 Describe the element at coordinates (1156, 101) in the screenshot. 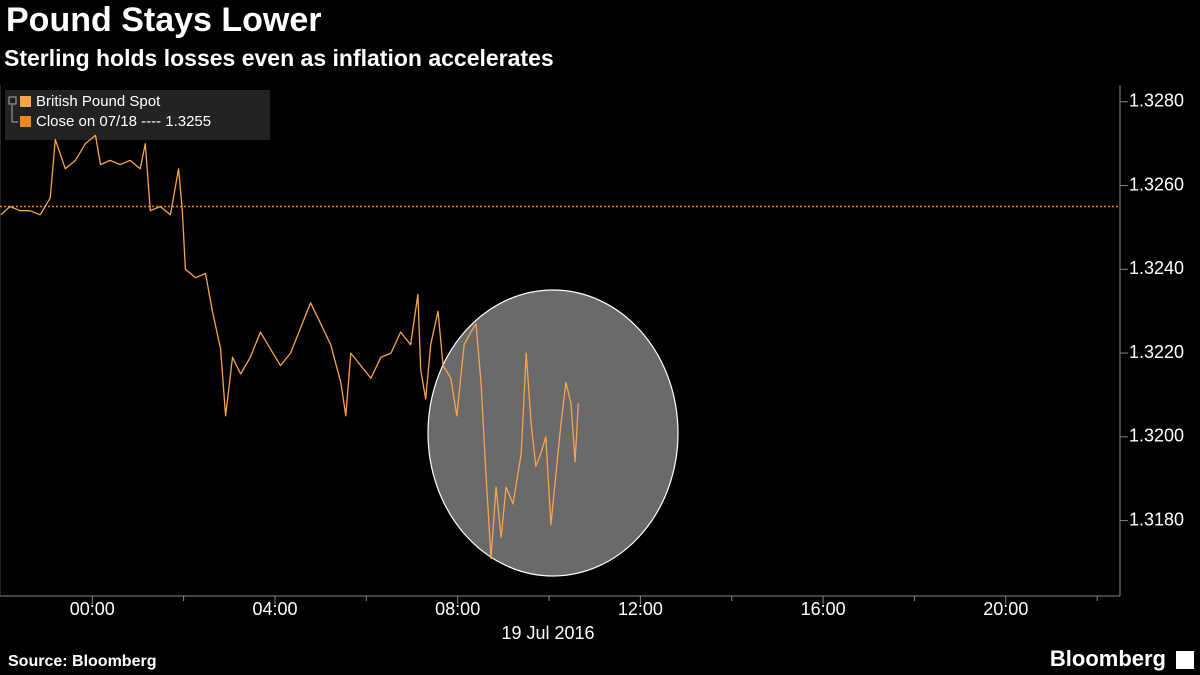

I see `y-tick-label: 1.3280` at that location.